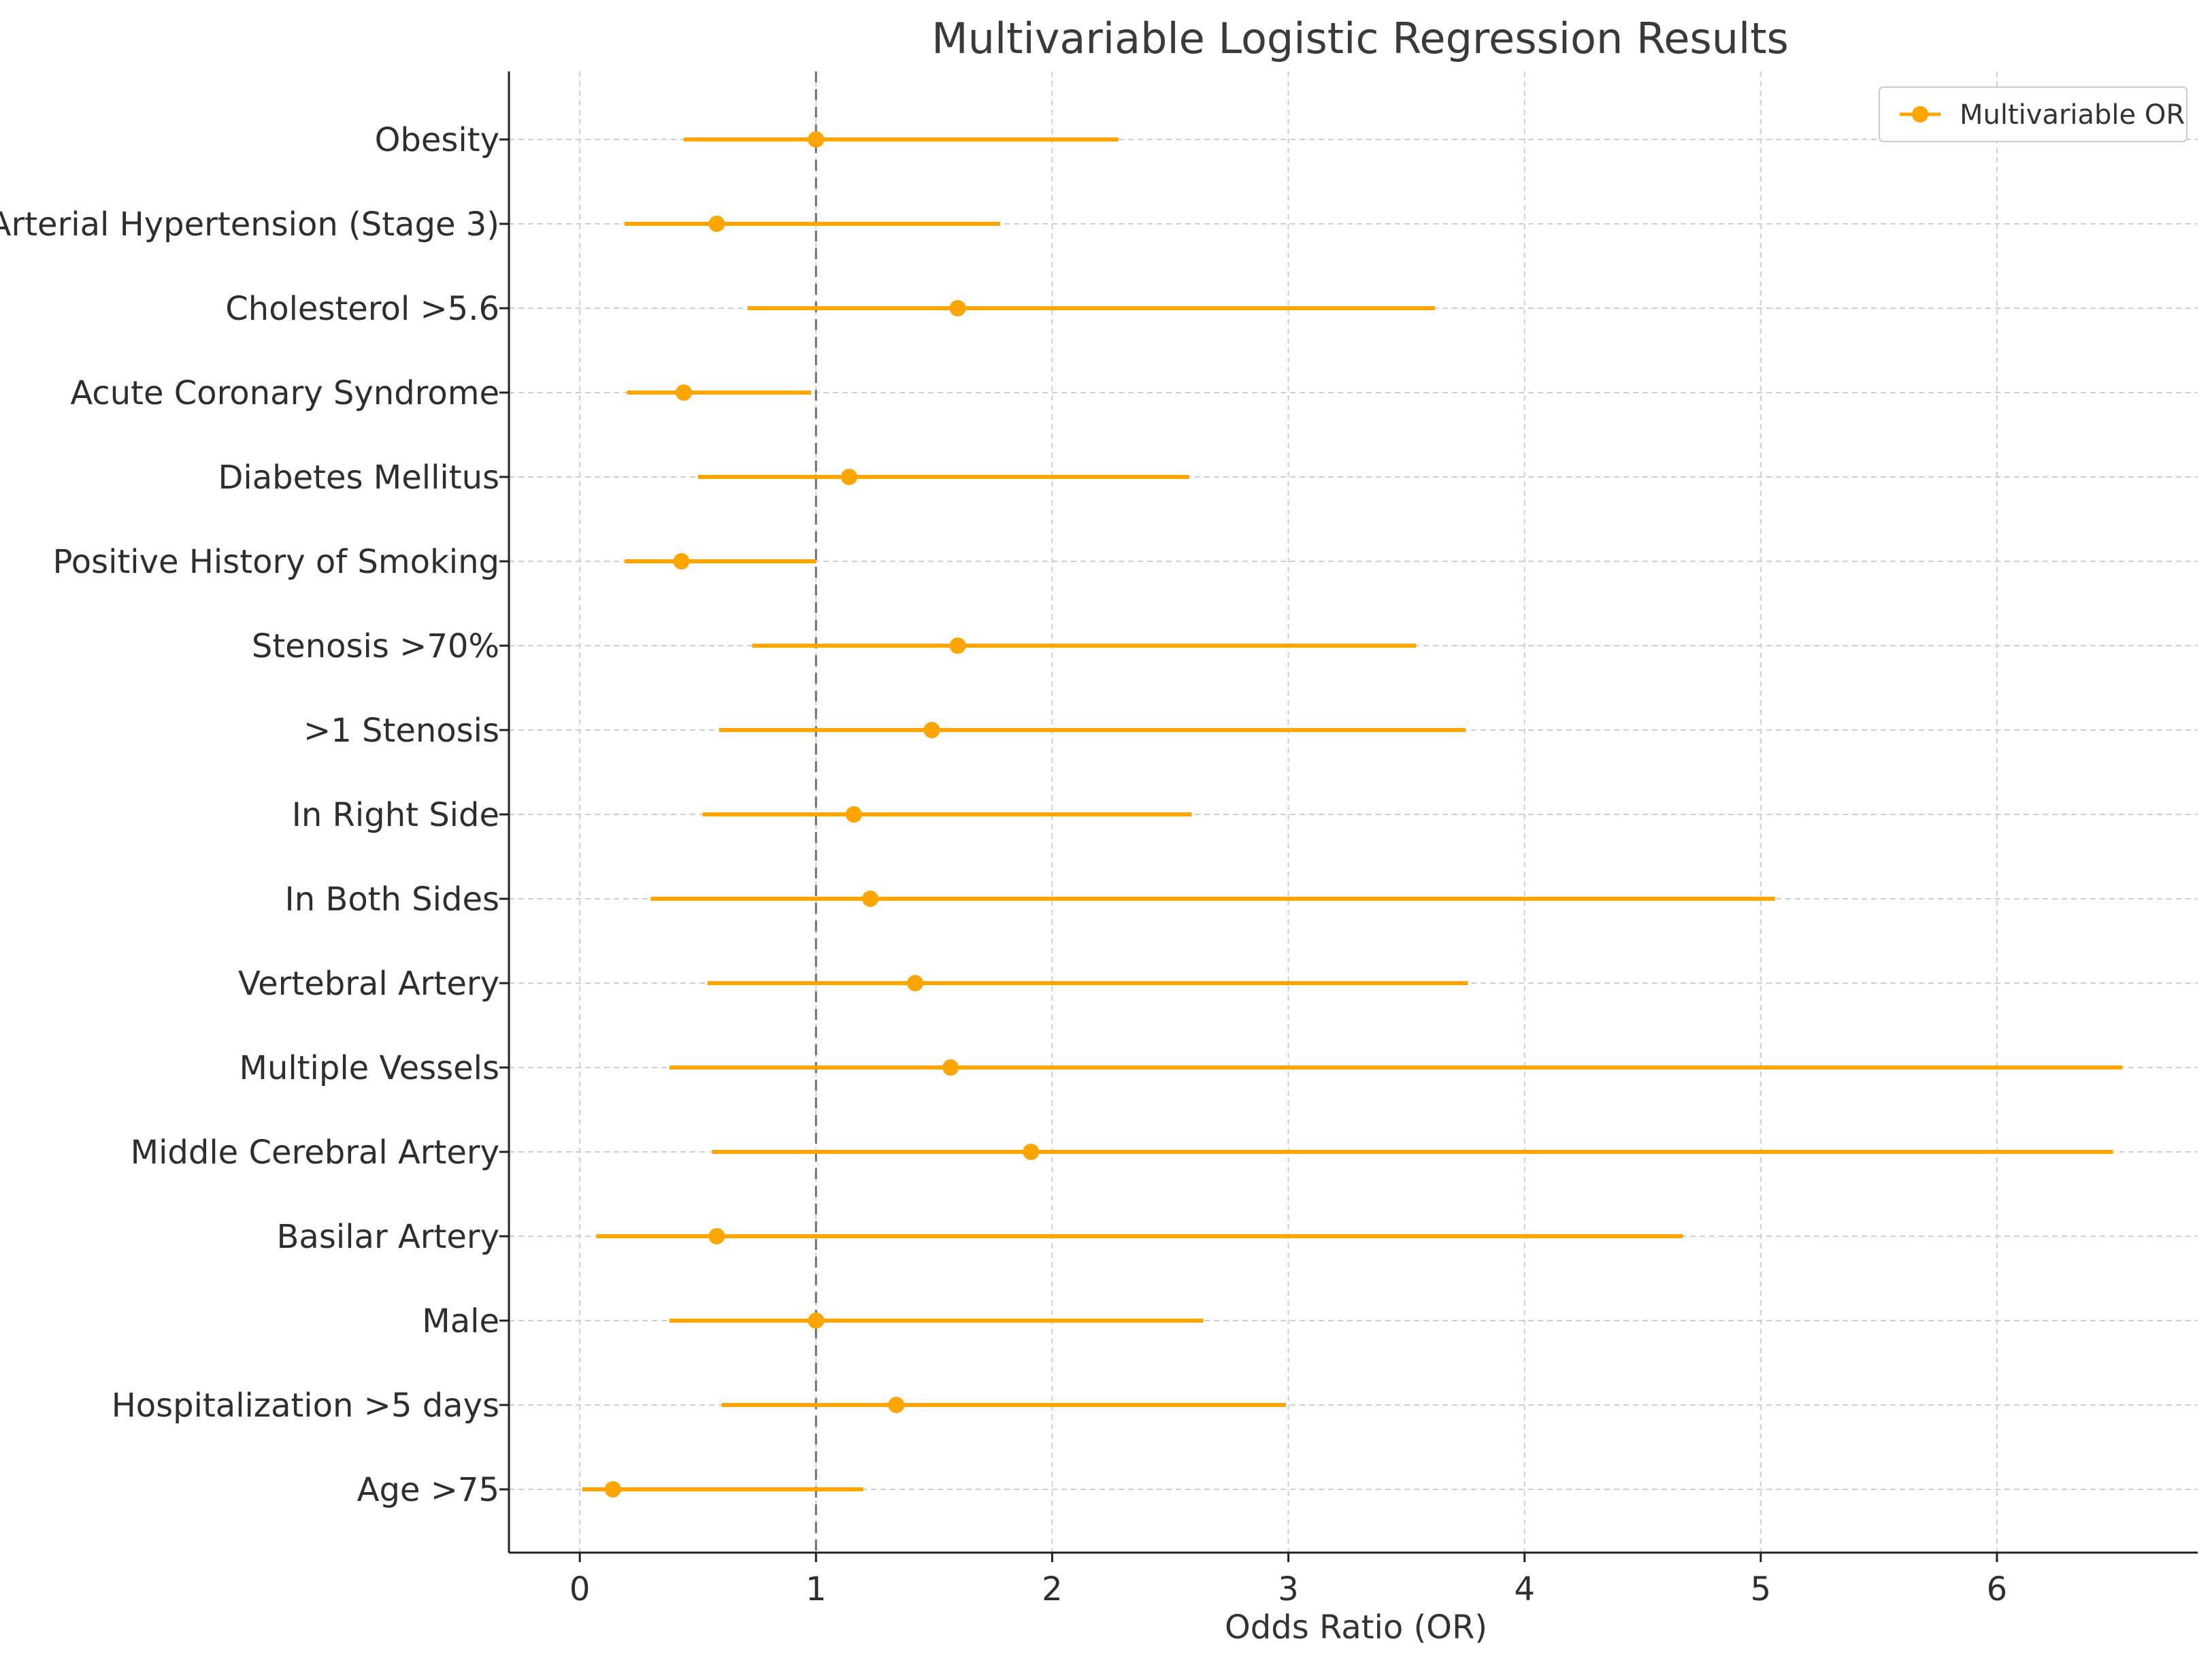 The width and height of the screenshot is (2212, 1654). Describe the element at coordinates (1356, 1627) in the screenshot. I see `x-axis-label: Odds Ratio (OR)` at that location.